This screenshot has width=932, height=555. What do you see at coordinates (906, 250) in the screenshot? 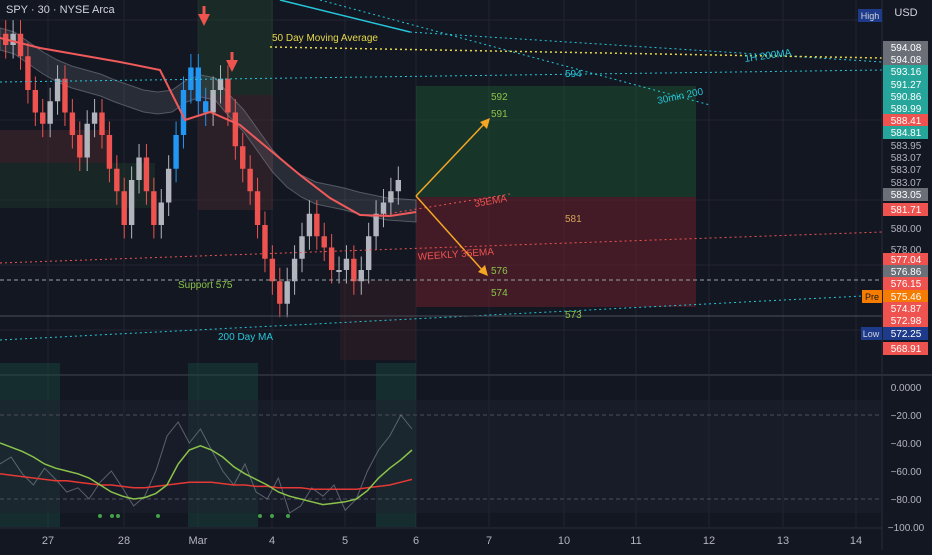
I see `price-tag: 578.00` at bounding box center [906, 250].